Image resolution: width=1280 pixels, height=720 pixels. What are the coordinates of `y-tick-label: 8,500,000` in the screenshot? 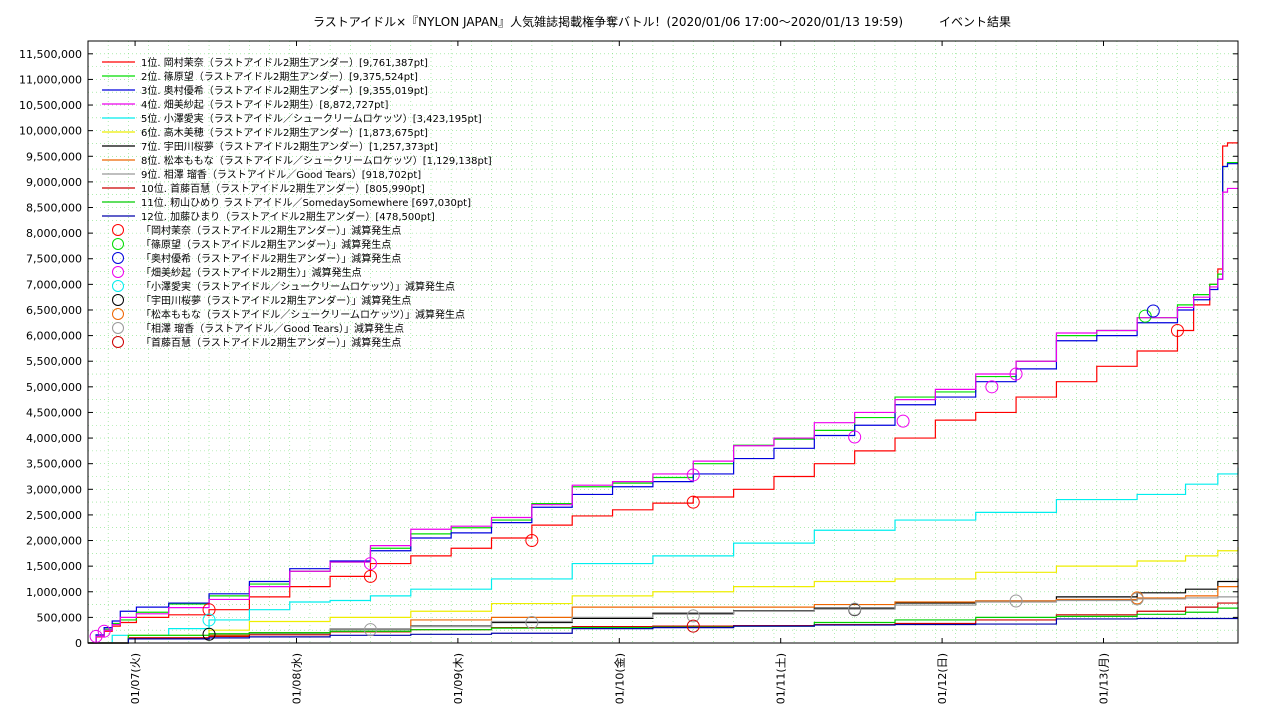 It's located at (54, 208).